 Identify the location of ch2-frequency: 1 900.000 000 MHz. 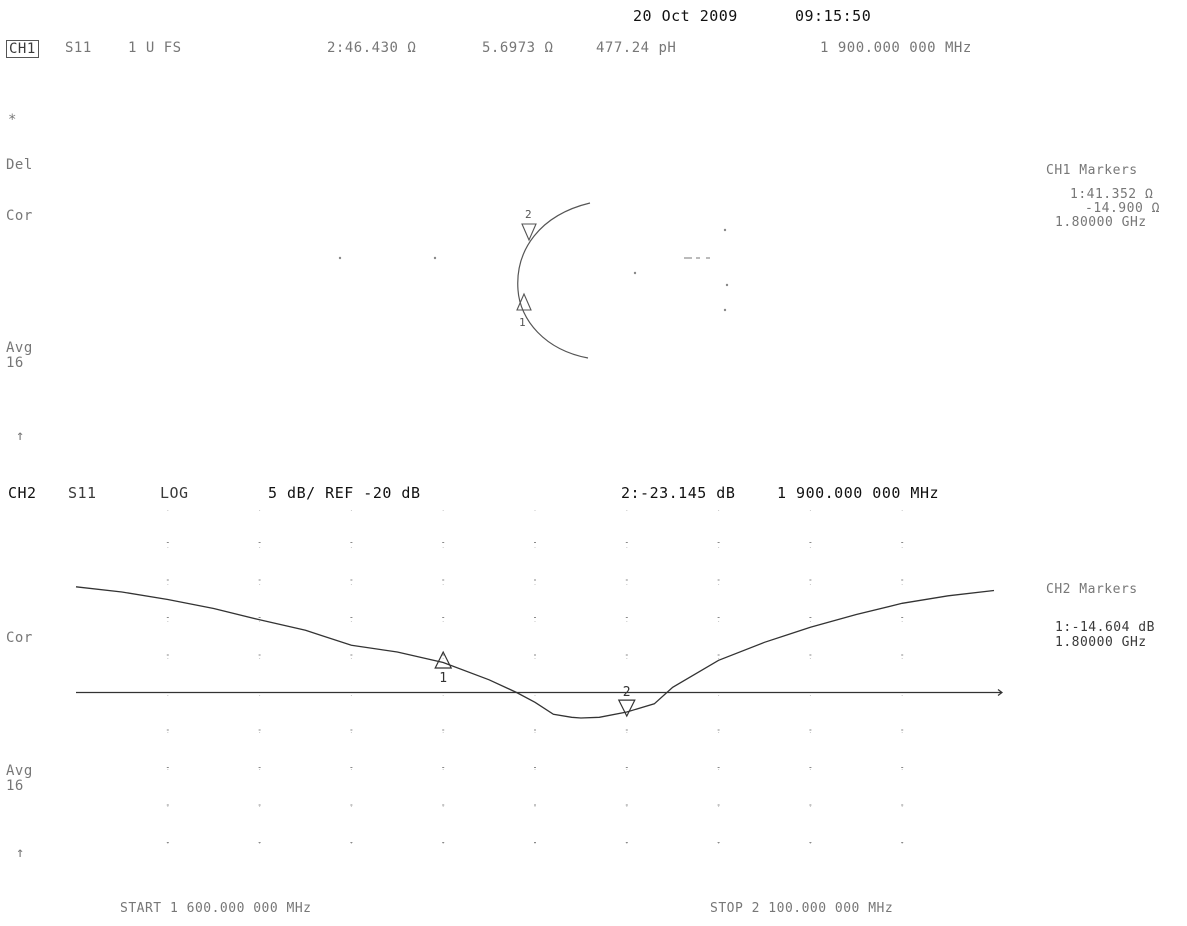
(858, 493).